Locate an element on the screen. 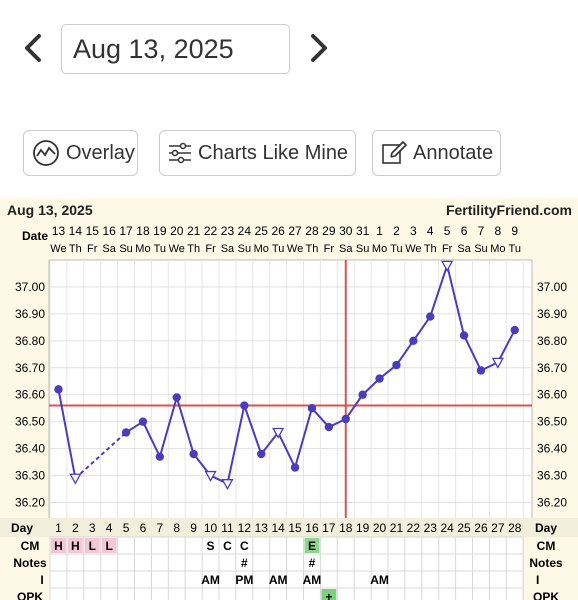 The height and width of the screenshot is (600, 578). day-number: 27 is located at coordinates (498, 528).